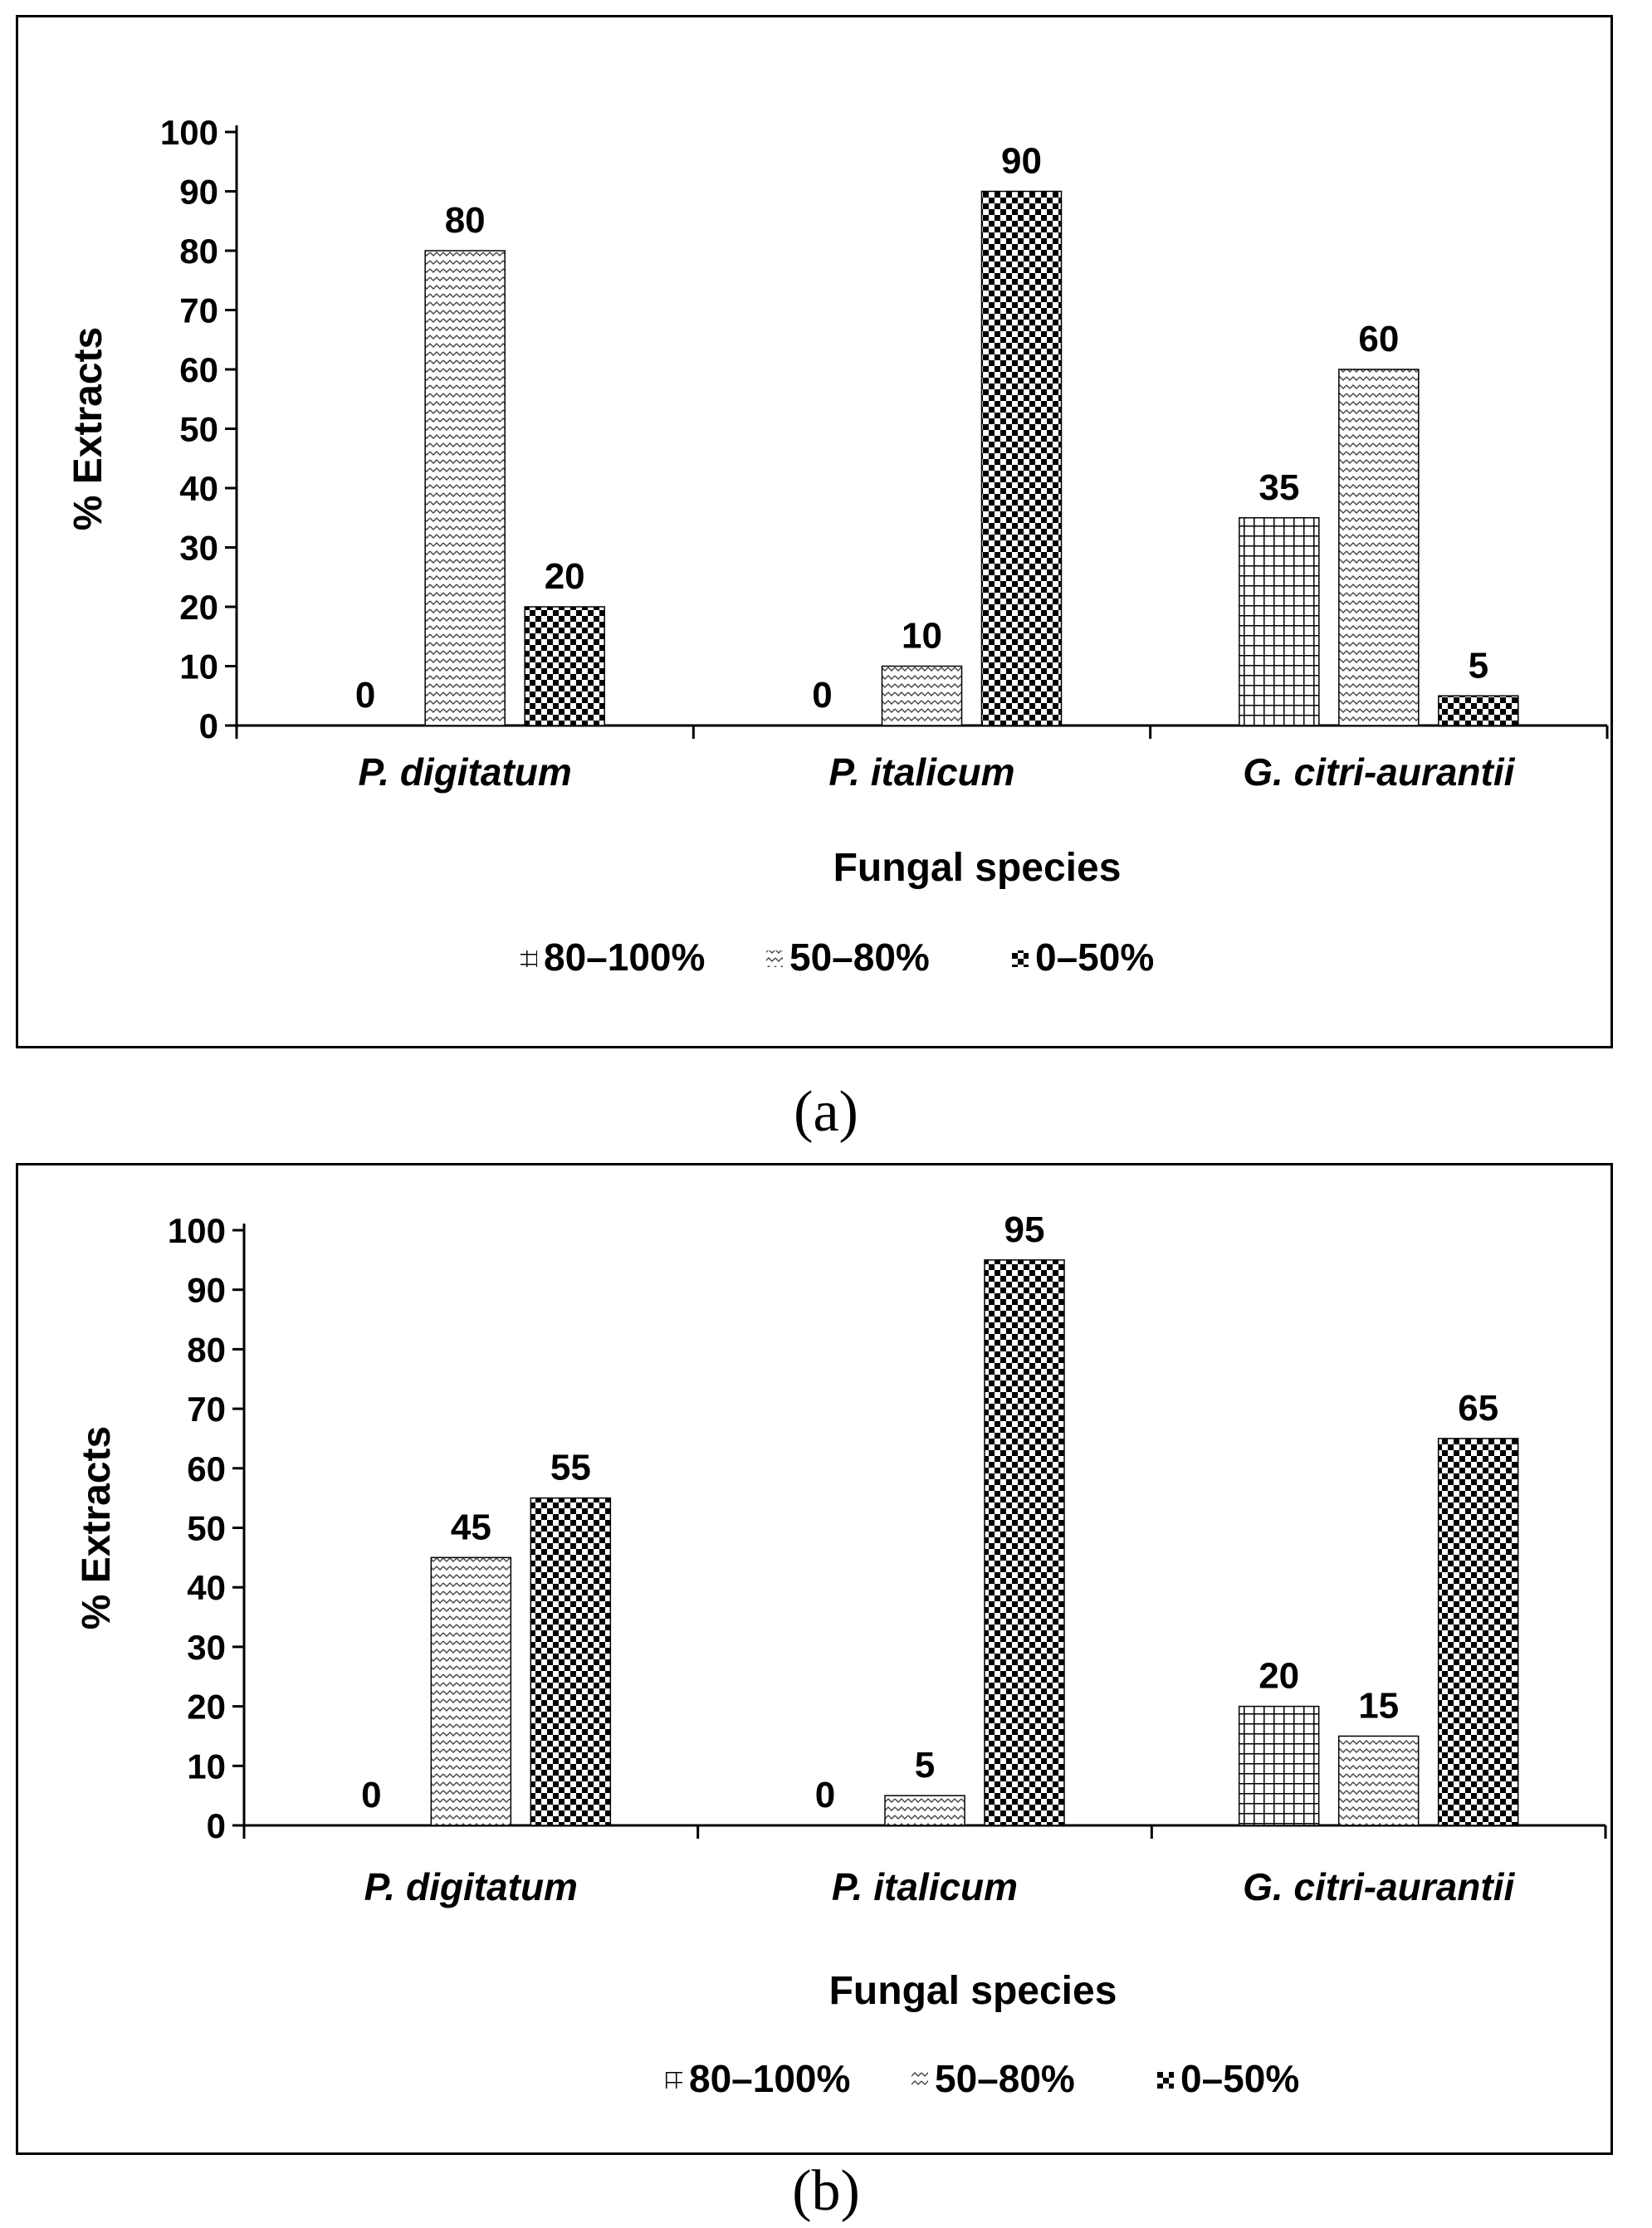 Image resolution: width=1652 pixels, height=2228 pixels. Describe the element at coordinates (826, 1112) in the screenshot. I see `caption-a: (a)` at that location.